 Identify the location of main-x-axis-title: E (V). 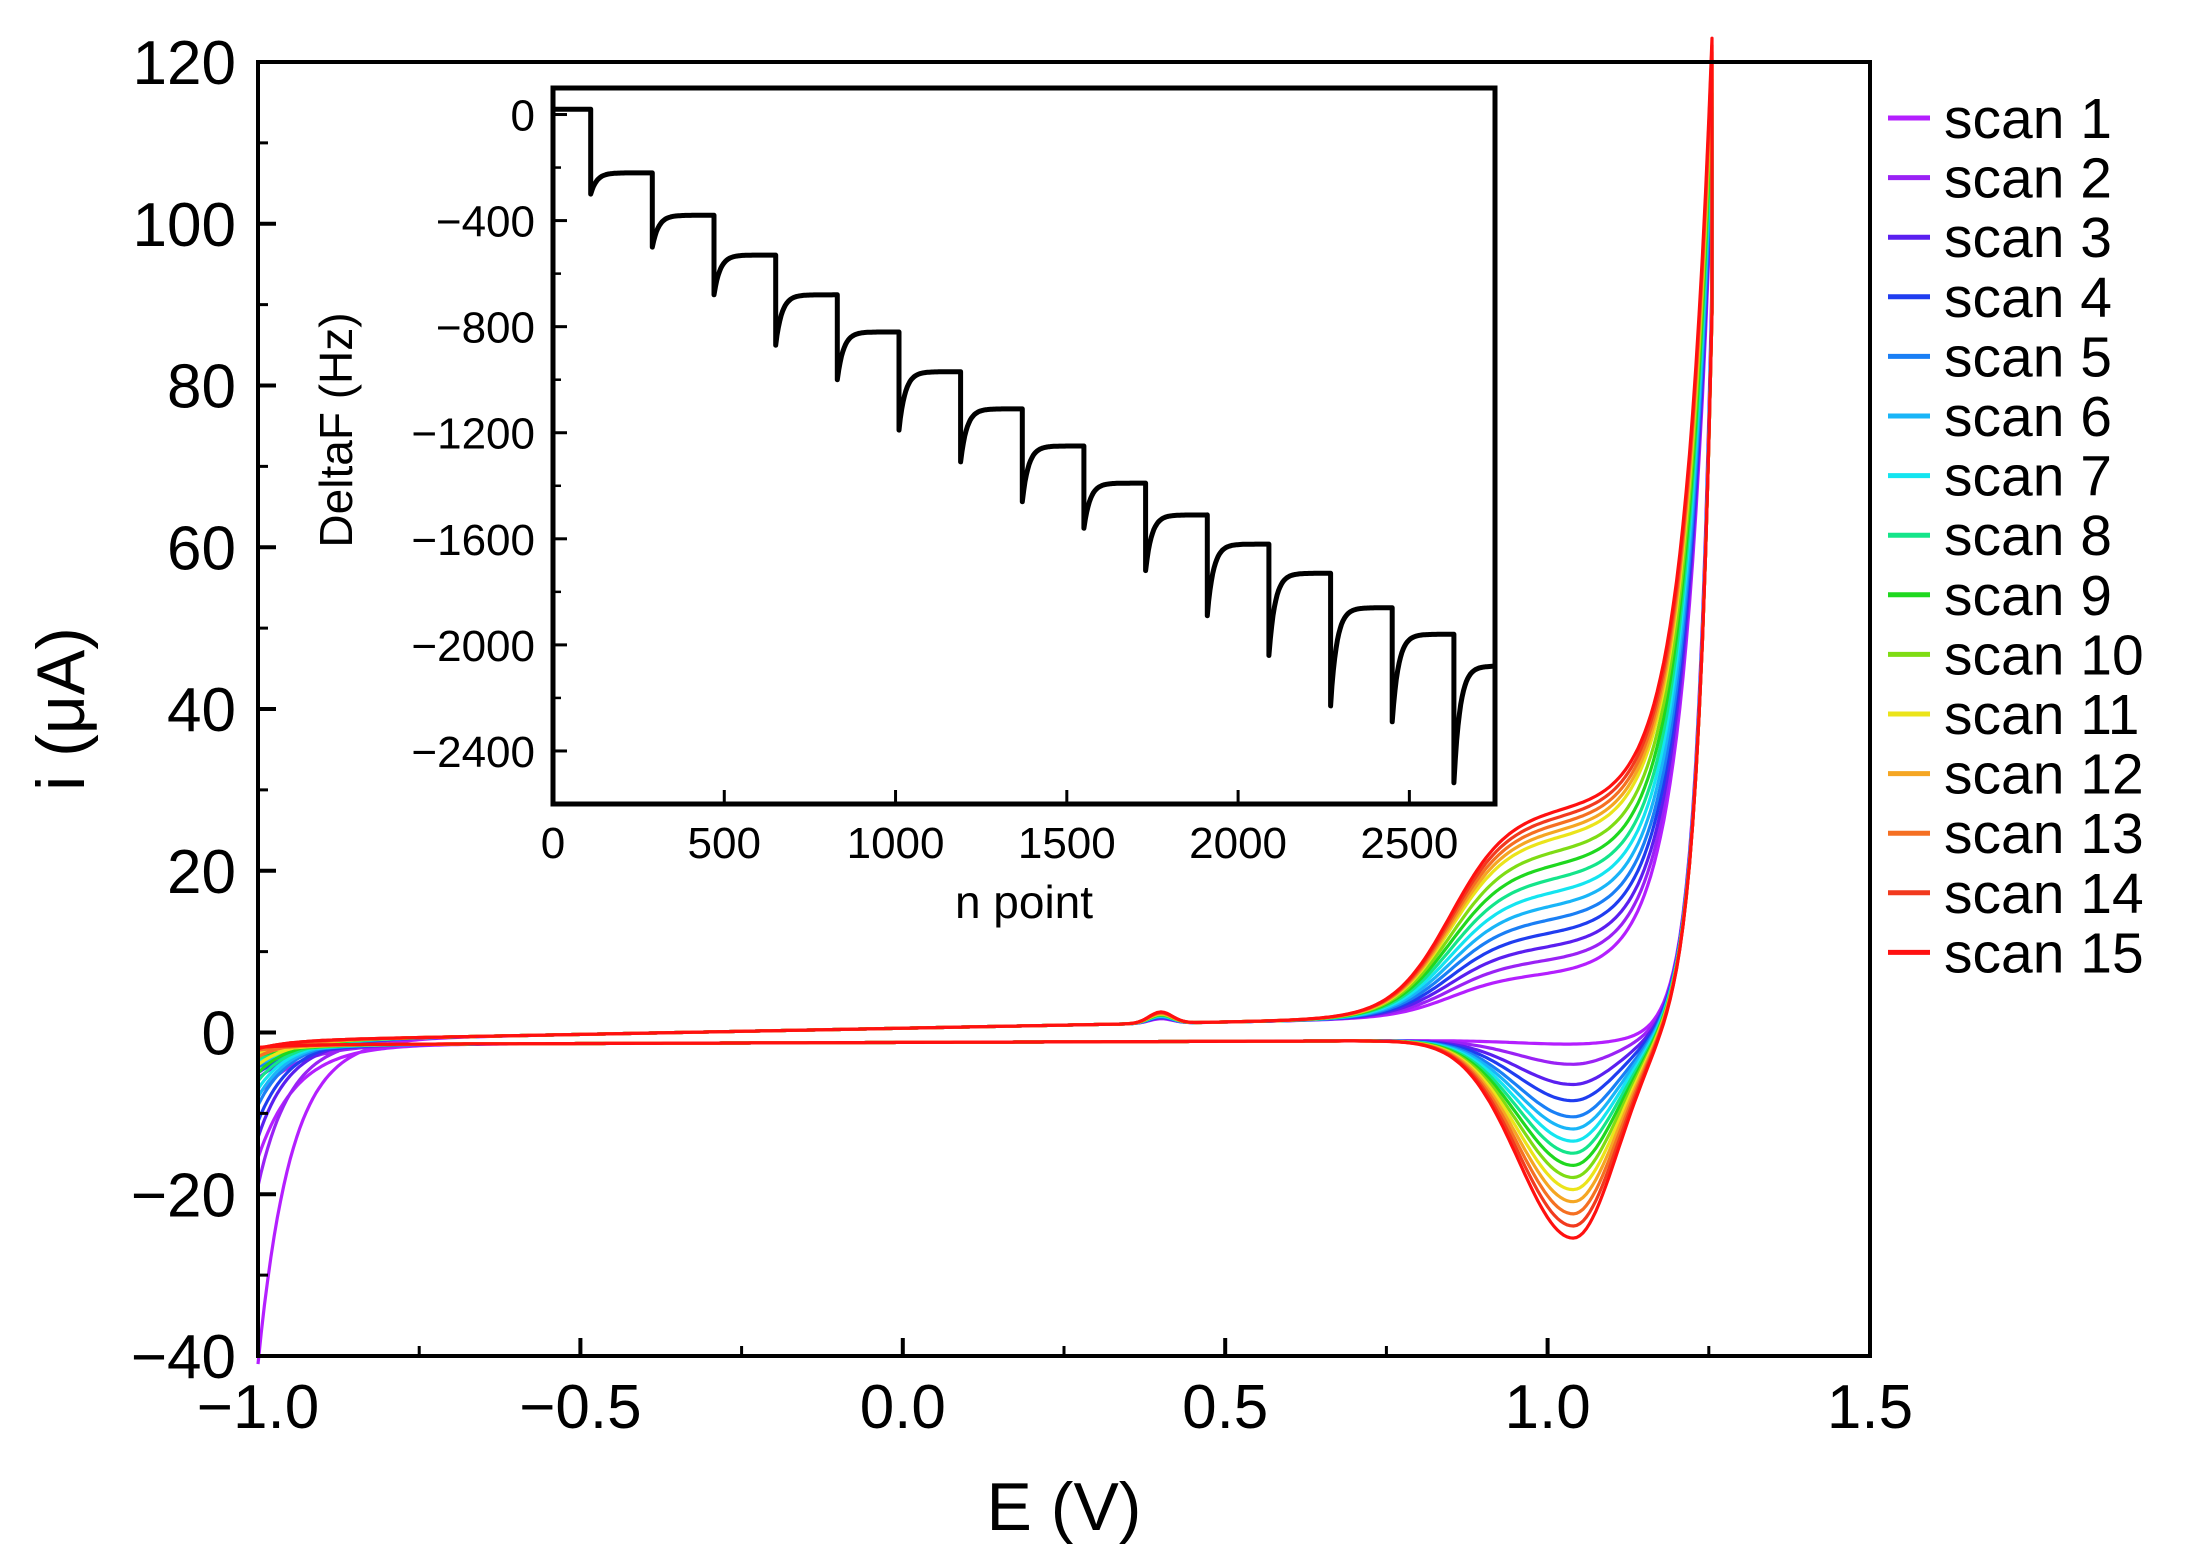
(1064, 1507).